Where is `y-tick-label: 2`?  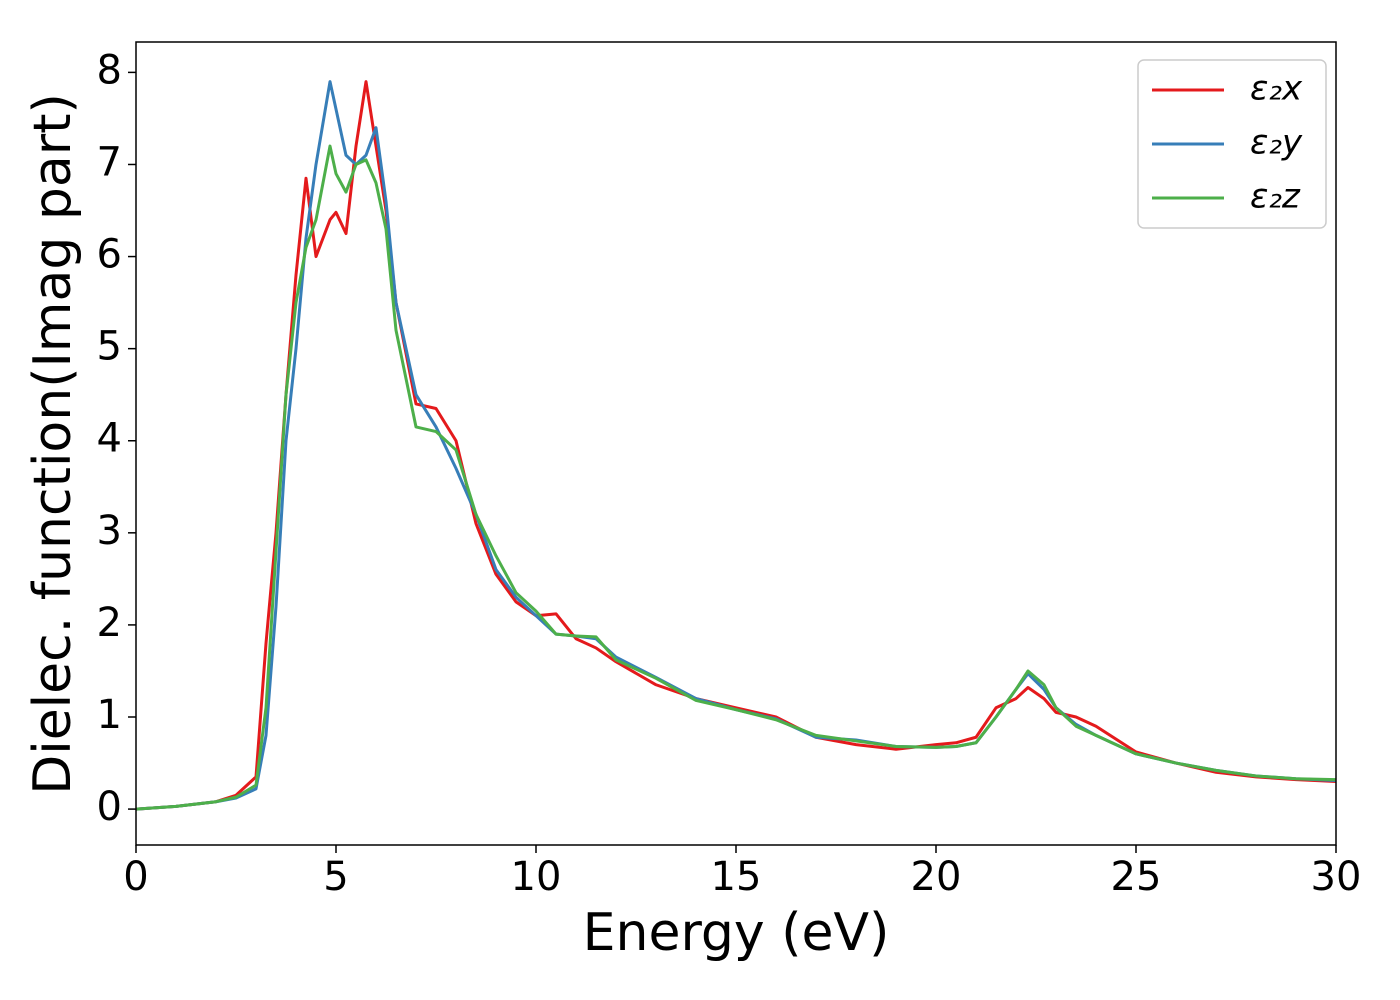 y-tick-label: 2 is located at coordinates (109, 623).